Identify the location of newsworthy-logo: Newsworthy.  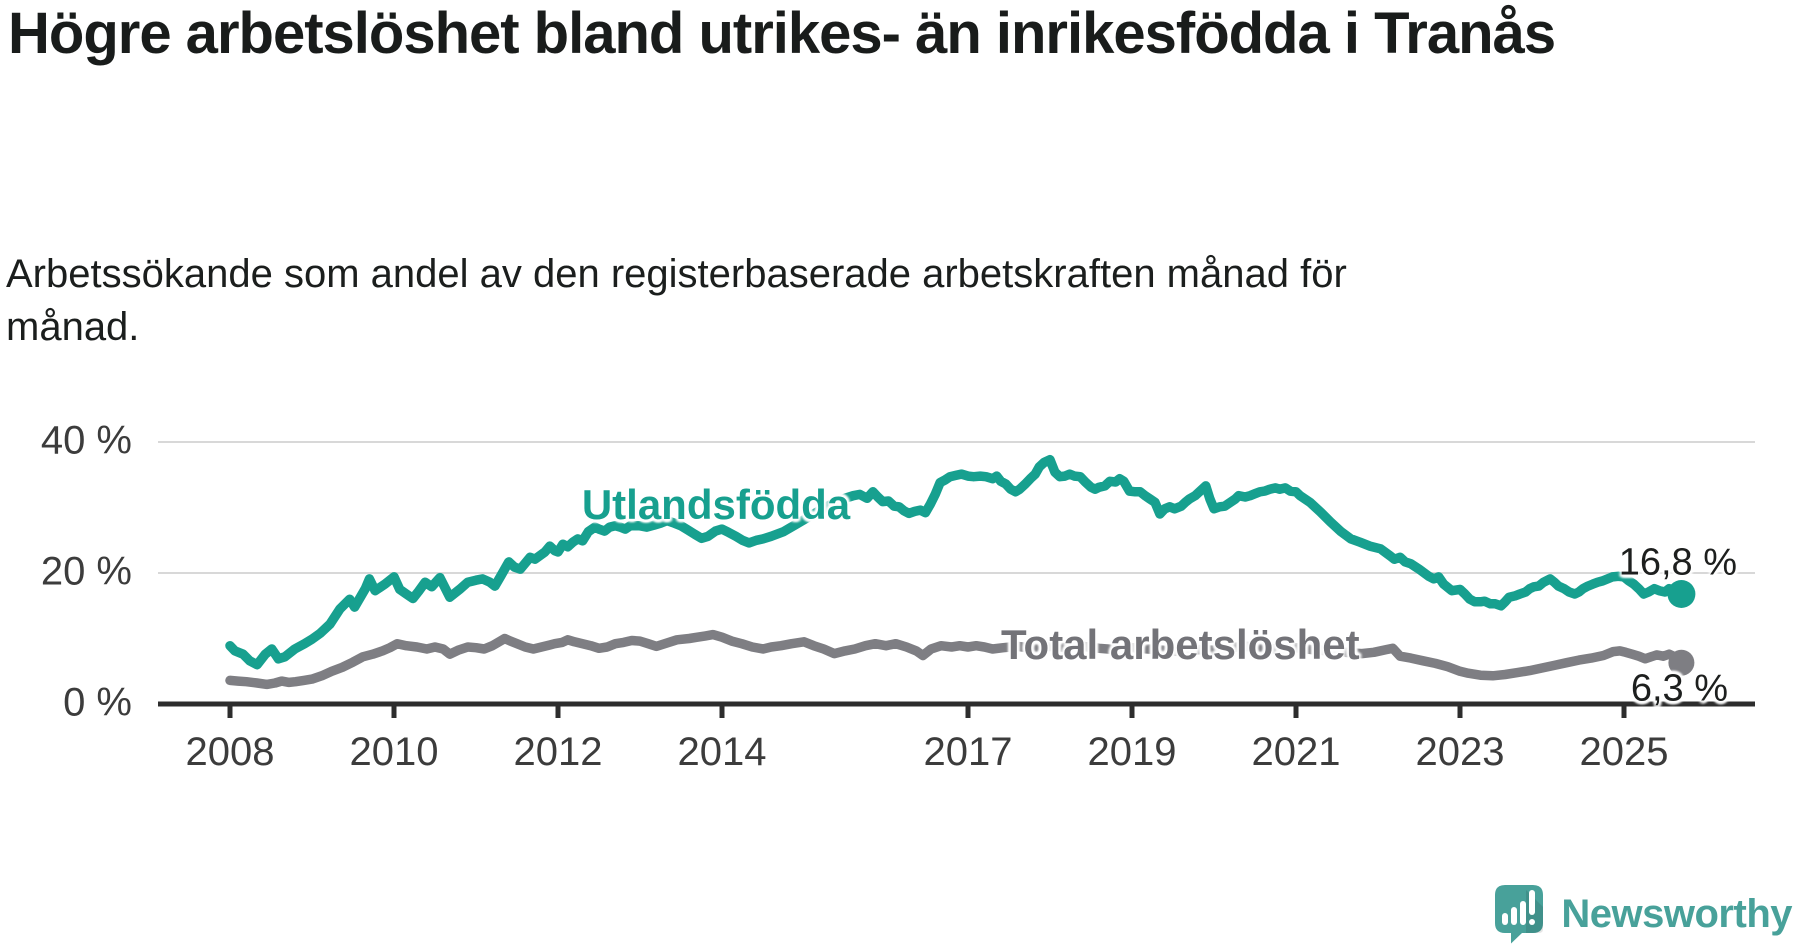
(1643, 914).